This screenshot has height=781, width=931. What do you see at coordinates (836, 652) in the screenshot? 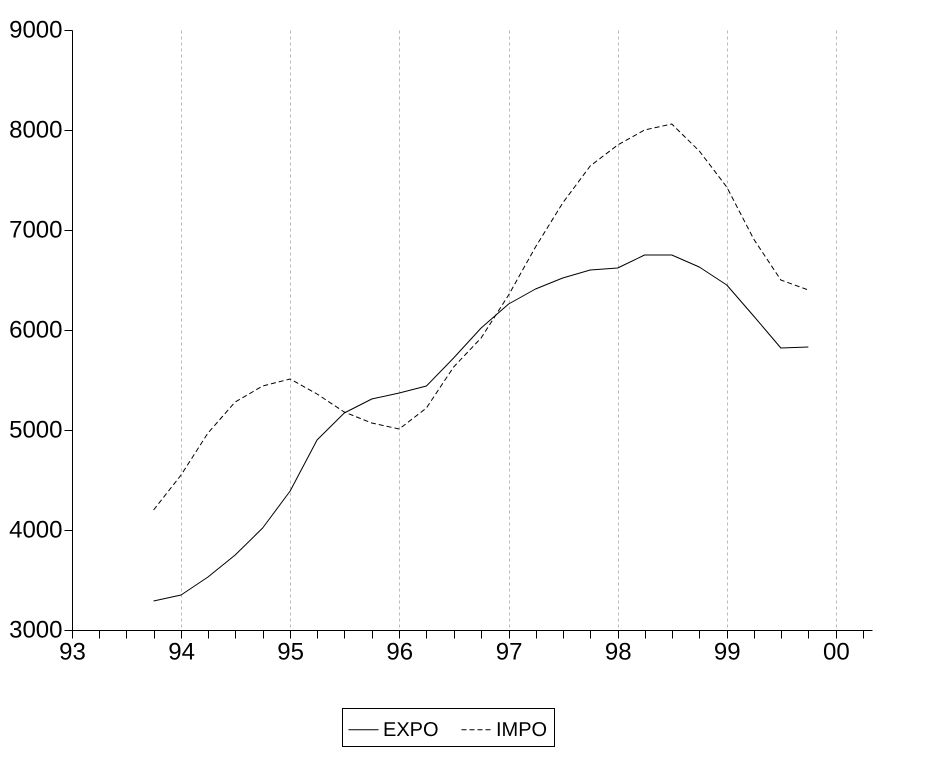
I see `x-tick-label: 00` at bounding box center [836, 652].